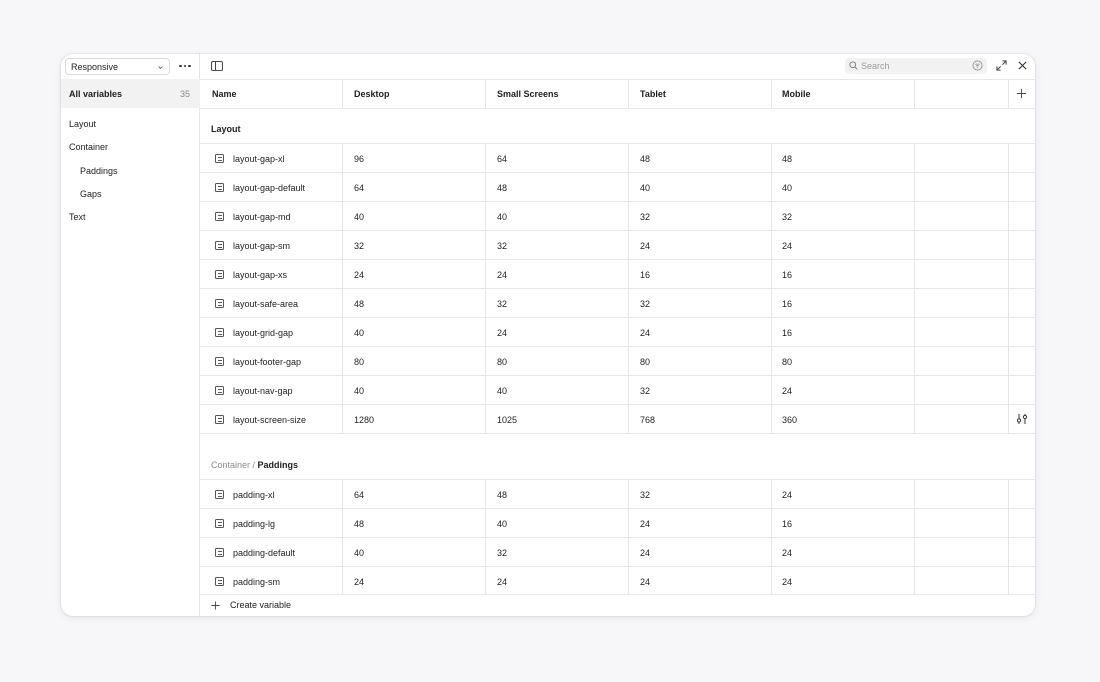 This screenshot has height=682, width=1100. Describe the element at coordinates (617, 216) in the screenshot. I see `table-row: layout-gap-md 40 40 32 32` at that location.